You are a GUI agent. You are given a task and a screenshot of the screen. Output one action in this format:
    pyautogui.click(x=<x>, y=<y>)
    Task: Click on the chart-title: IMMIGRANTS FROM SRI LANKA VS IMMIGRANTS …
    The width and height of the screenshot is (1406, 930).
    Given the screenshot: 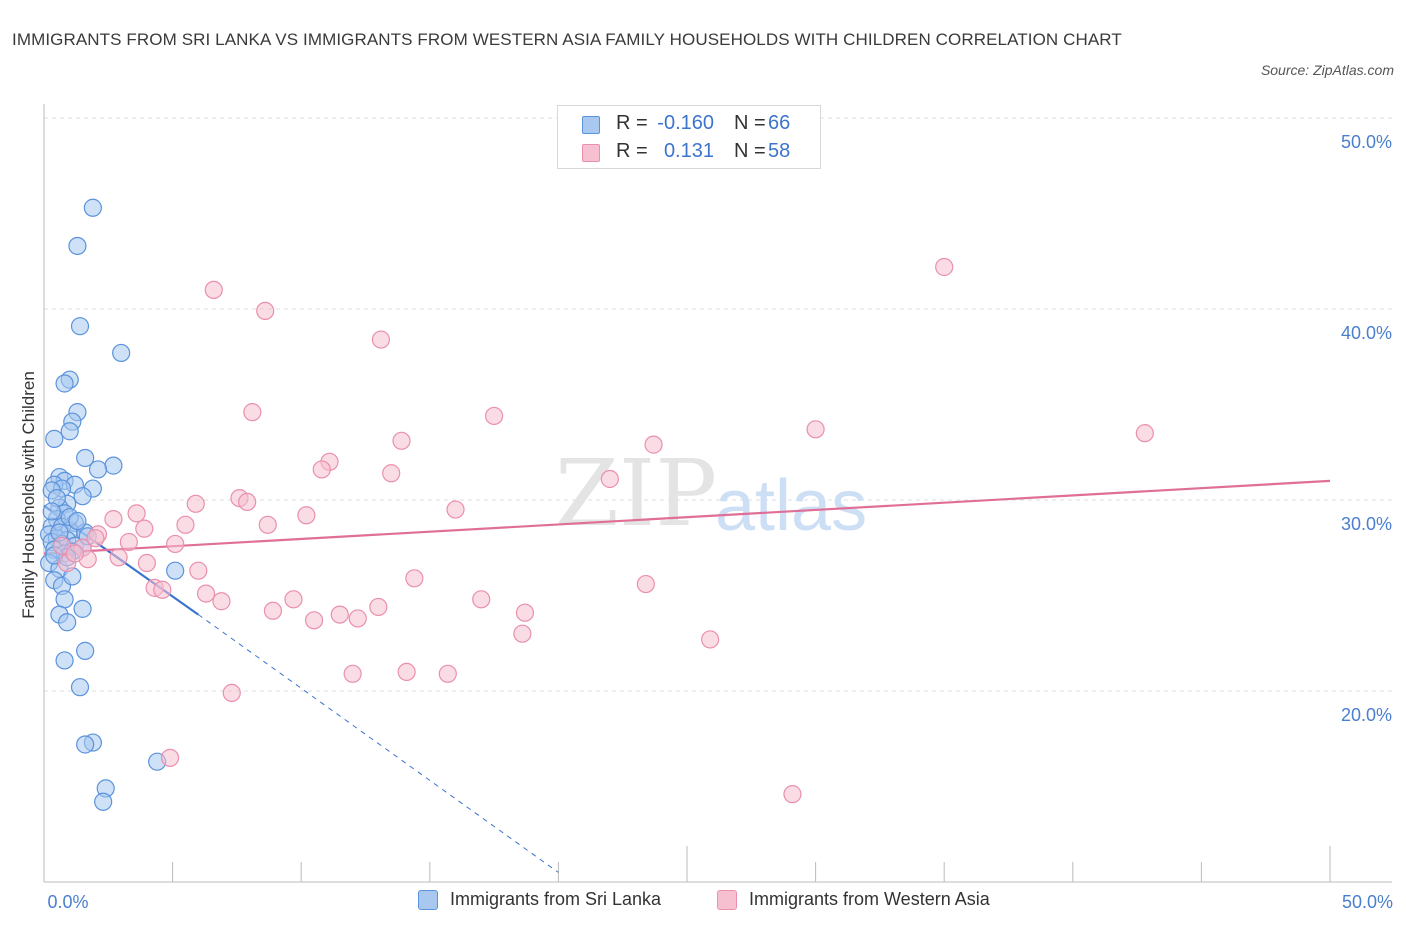 What is the action you would take?
    pyautogui.click(x=567, y=39)
    